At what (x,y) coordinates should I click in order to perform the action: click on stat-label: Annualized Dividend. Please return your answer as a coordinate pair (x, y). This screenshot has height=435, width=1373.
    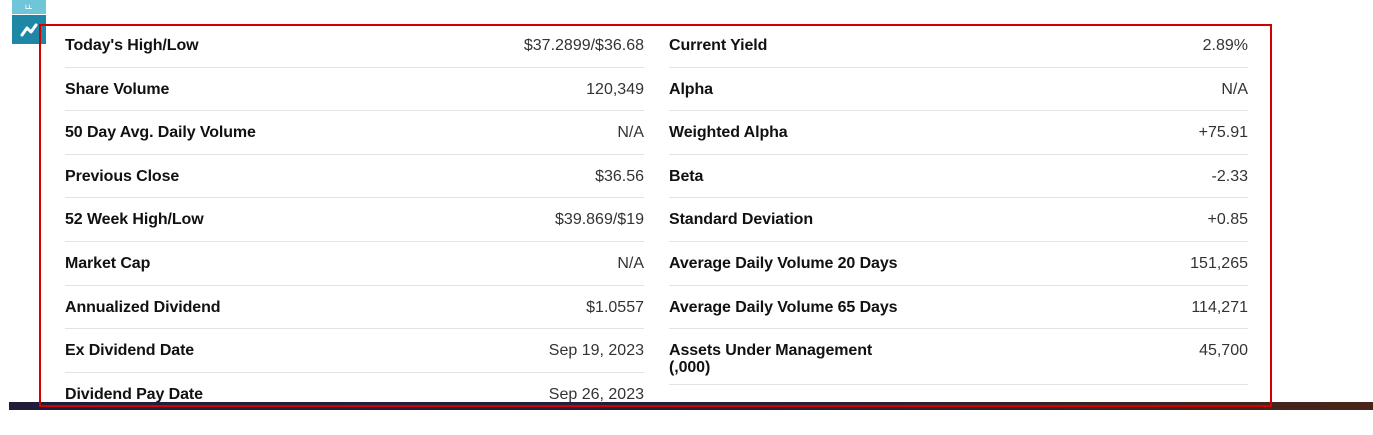
    Looking at the image, I should click on (143, 307).